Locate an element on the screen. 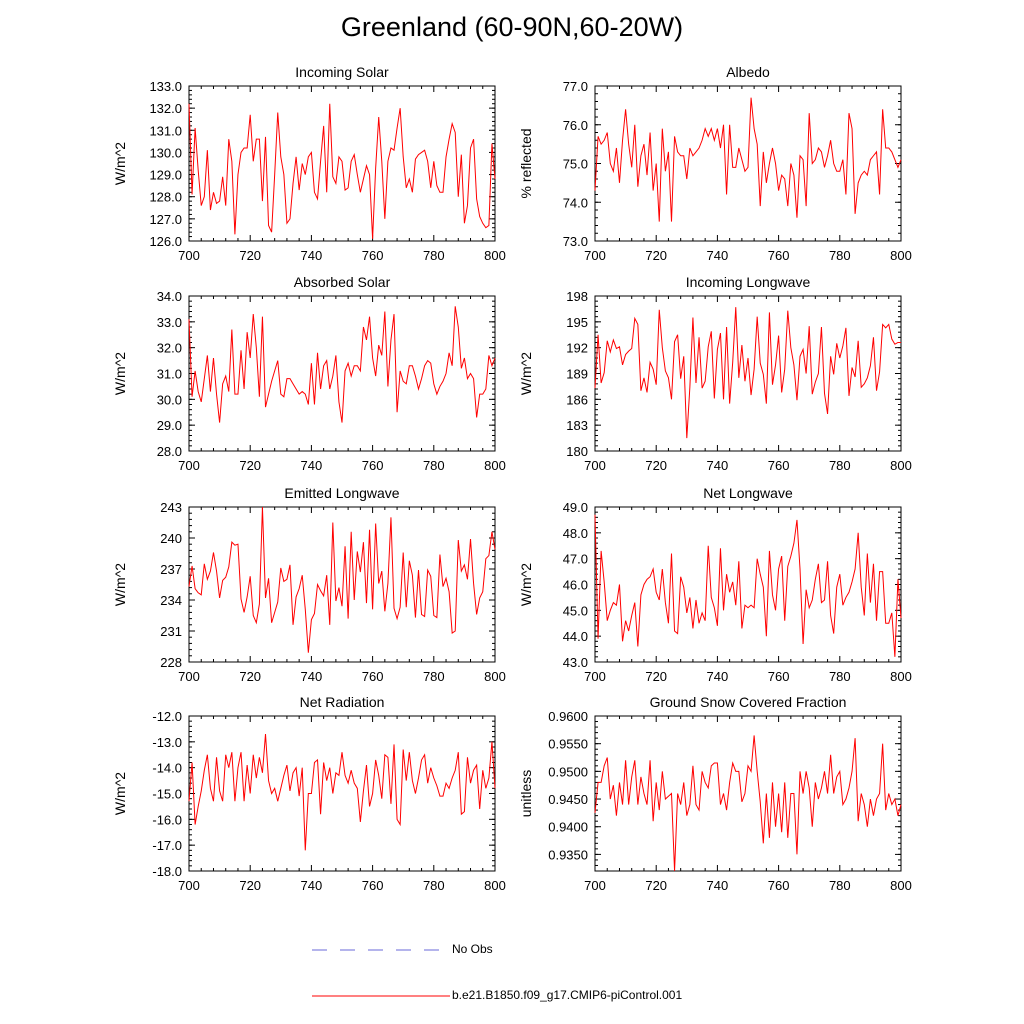 This screenshot has width=1024, height=1024. y-tick-label: 186 is located at coordinates (577, 399).